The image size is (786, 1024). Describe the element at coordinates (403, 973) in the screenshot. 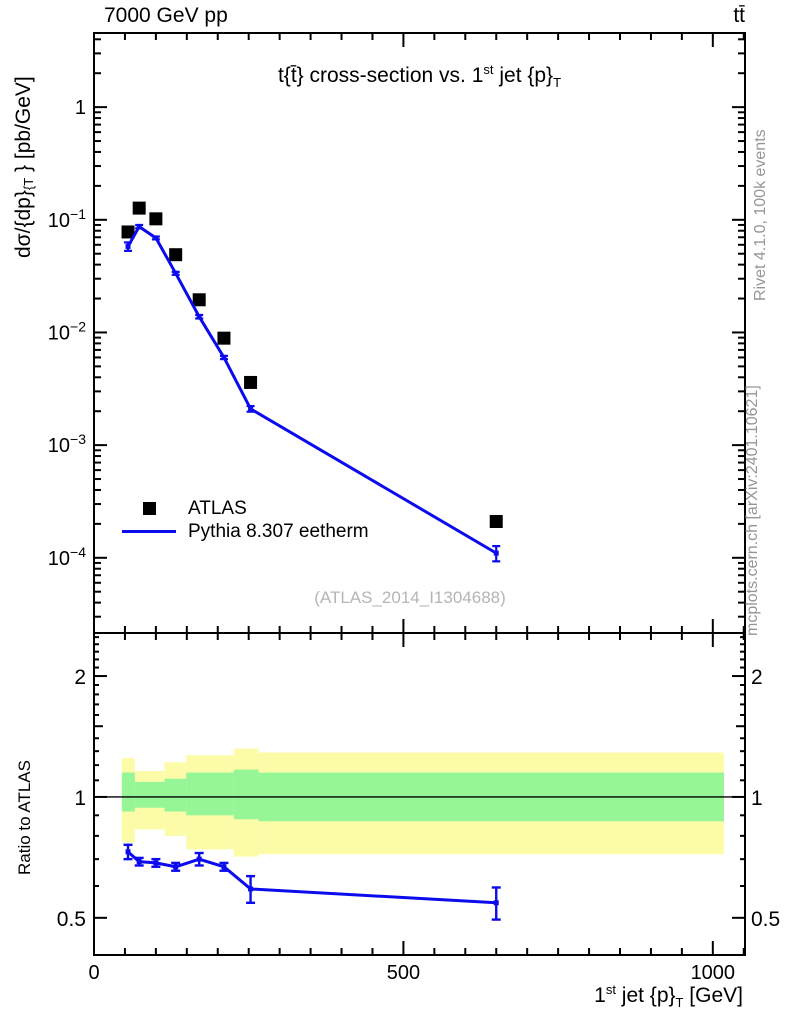

I see `x-axis-tick-label: 500` at that location.